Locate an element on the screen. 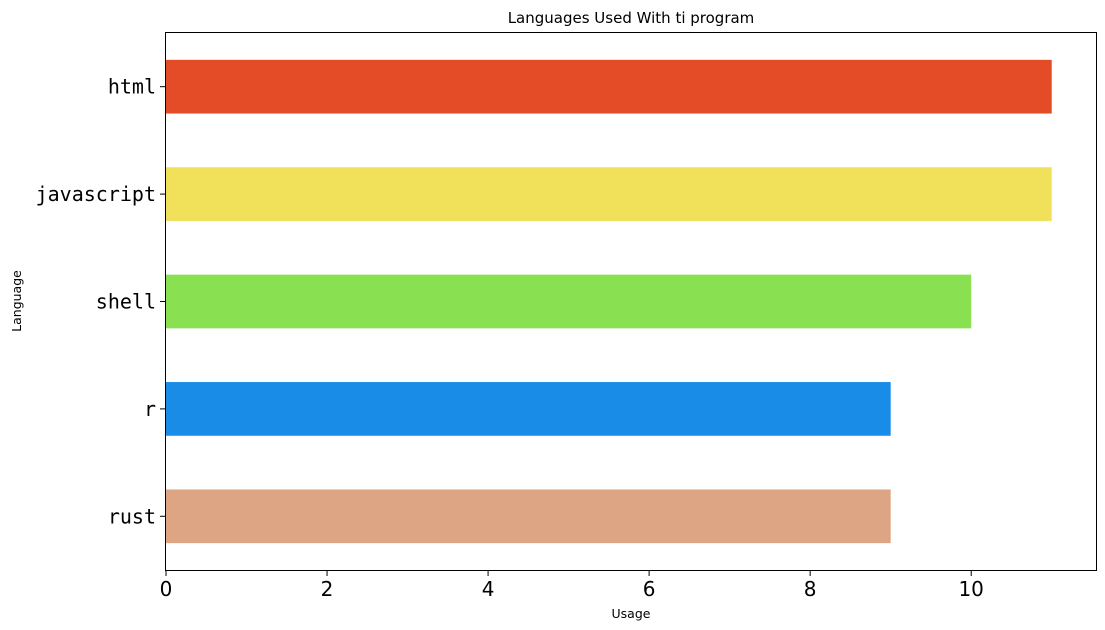  x-tick-label-10: 10 is located at coordinates (970, 589).